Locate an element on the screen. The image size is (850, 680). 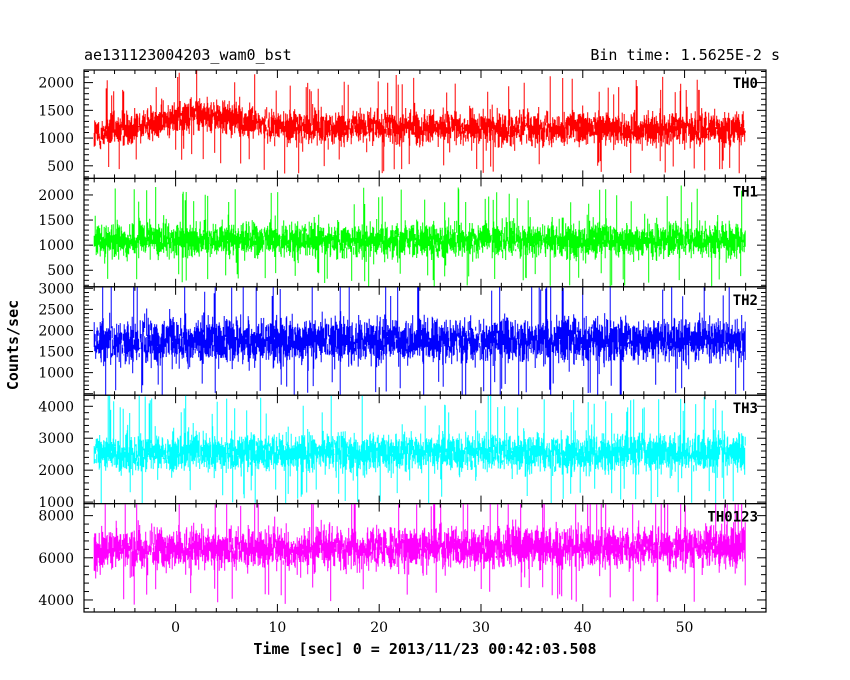
panel-th0: 500 1000 1500 2000 TH0 is located at coordinates (402, 124).